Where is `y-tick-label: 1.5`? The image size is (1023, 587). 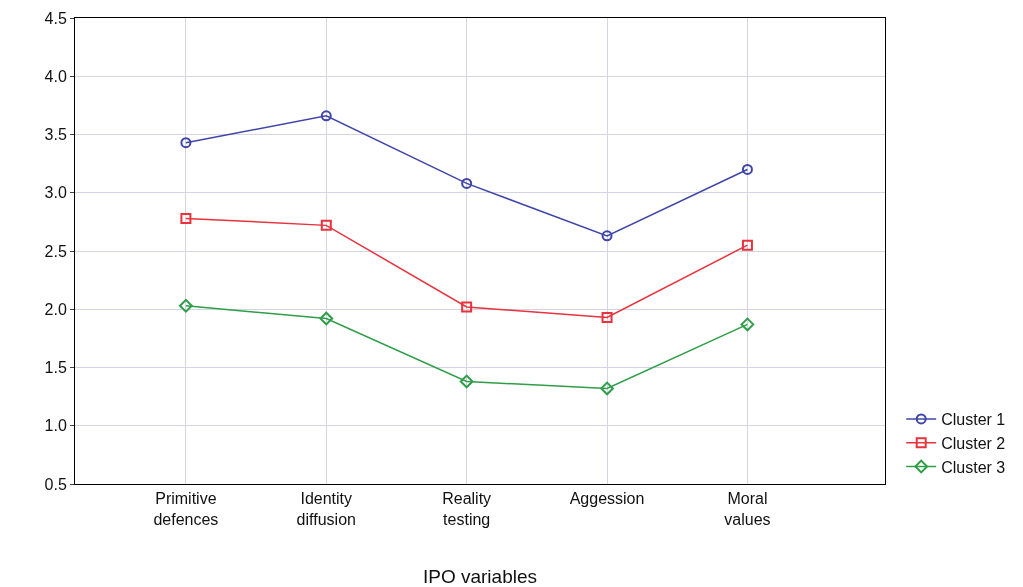 y-tick-label: 1.5 is located at coordinates (55, 368).